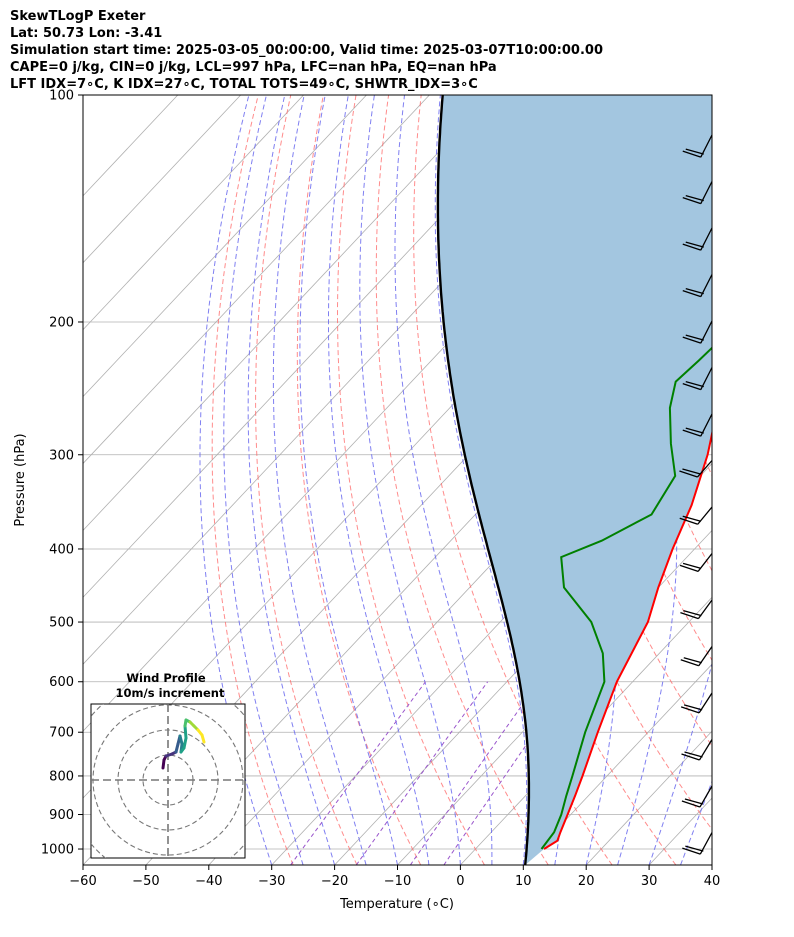  I want to click on x-tick-label: 30, so click(649, 881).